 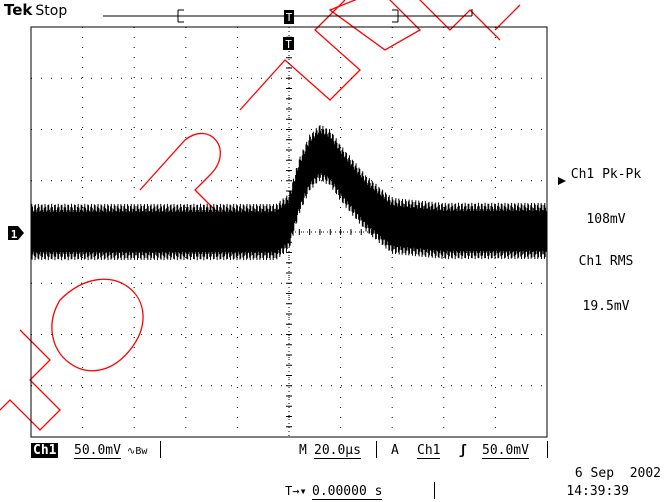 What do you see at coordinates (51, 11) in the screenshot?
I see `run-status: Stop` at bounding box center [51, 11].